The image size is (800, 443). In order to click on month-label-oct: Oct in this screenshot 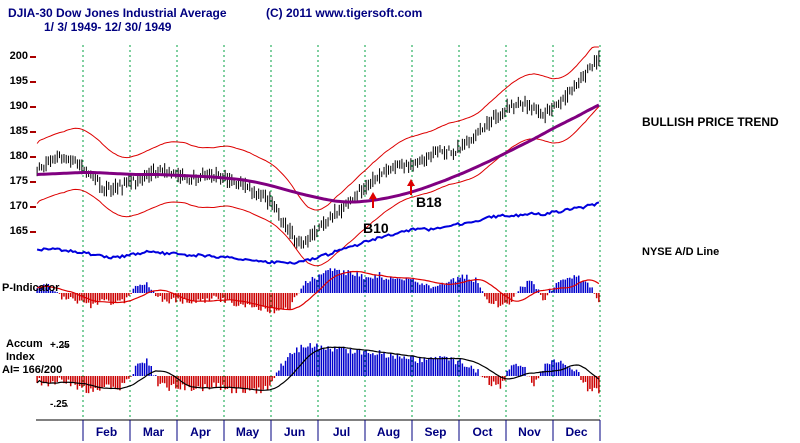, I will do `click(482, 432)`.